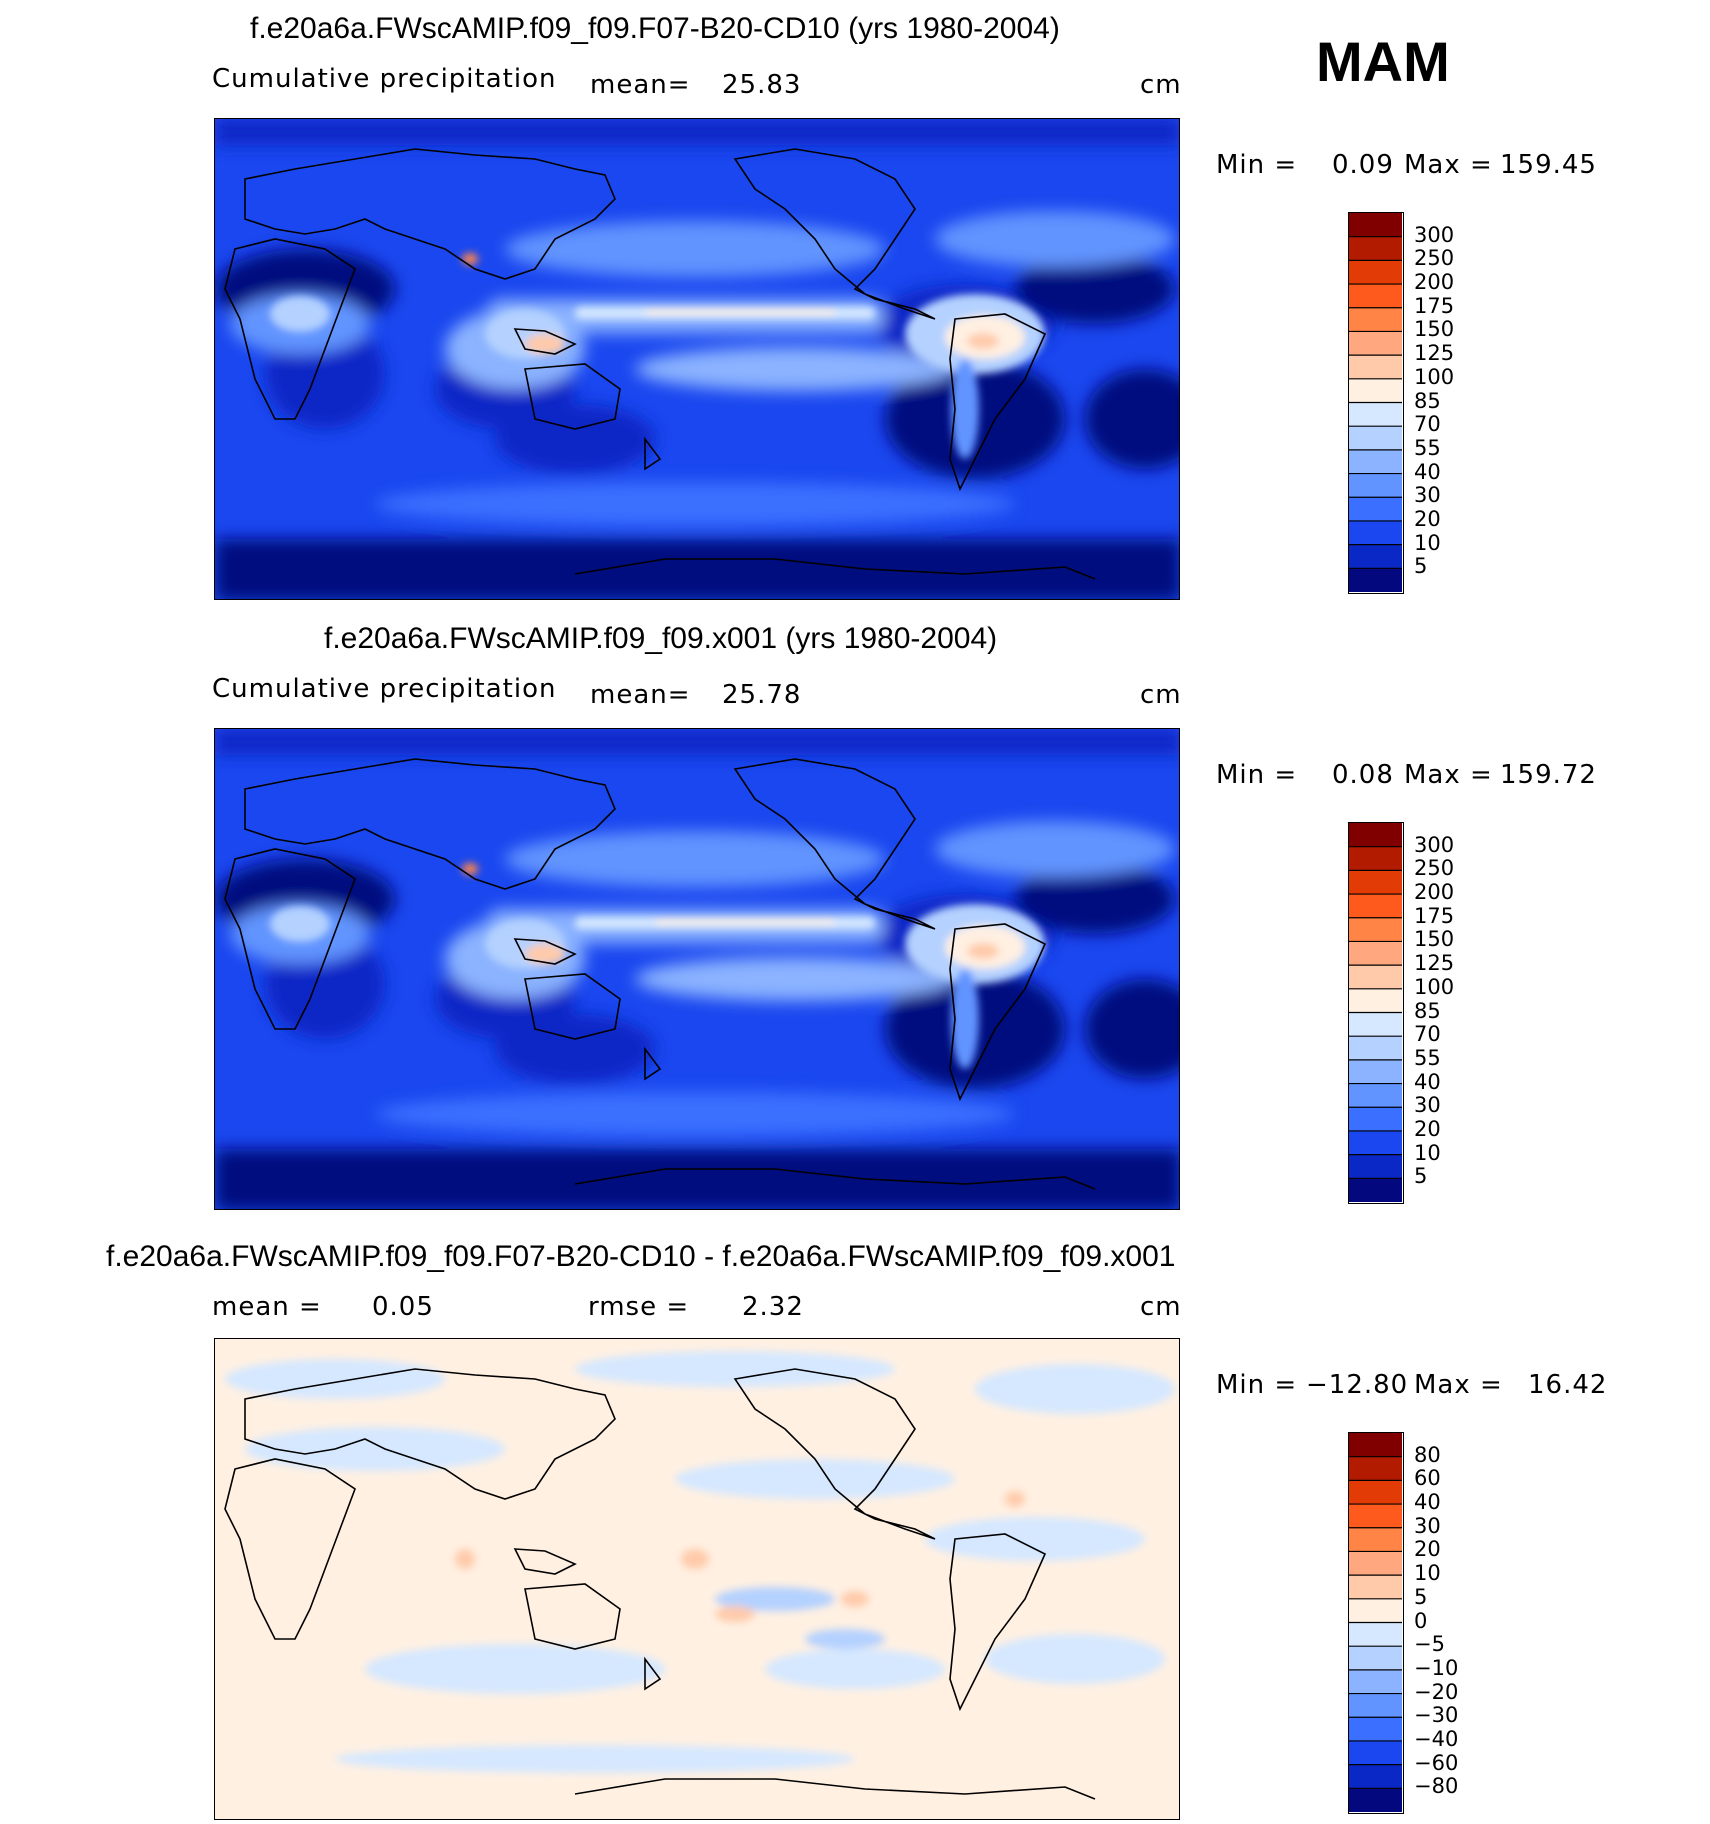 The image size is (1710, 1824). I want to click on panel3-rmse-label: rmse =, so click(639, 1307).